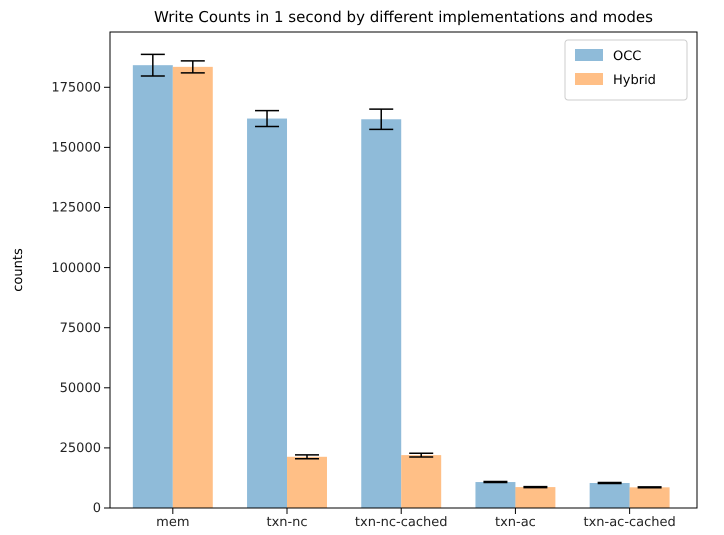 This screenshot has width=724, height=535. Describe the element at coordinates (634, 80) in the screenshot. I see `legend-label: Hybrid` at that location.